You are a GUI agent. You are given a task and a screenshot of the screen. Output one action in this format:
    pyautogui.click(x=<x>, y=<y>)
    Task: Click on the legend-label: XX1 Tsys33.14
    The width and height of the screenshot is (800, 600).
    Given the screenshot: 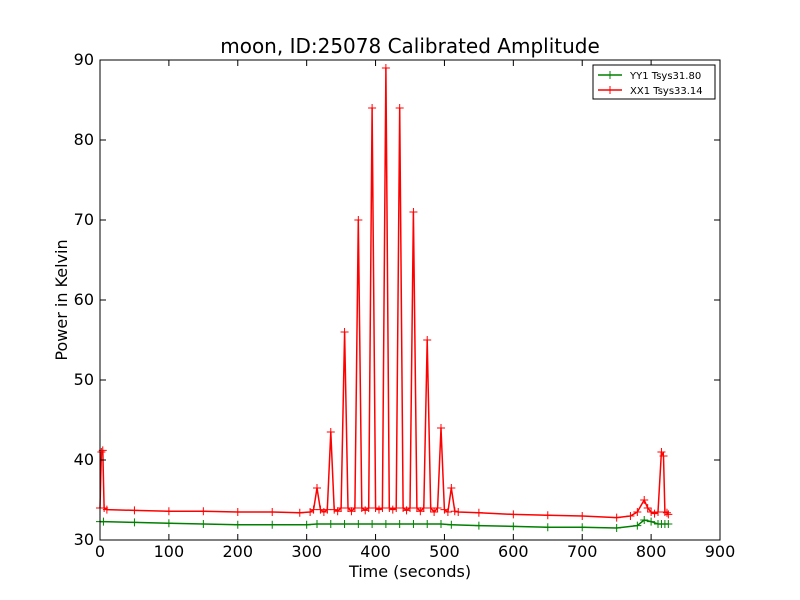 What is the action you would take?
    pyautogui.click(x=666, y=91)
    